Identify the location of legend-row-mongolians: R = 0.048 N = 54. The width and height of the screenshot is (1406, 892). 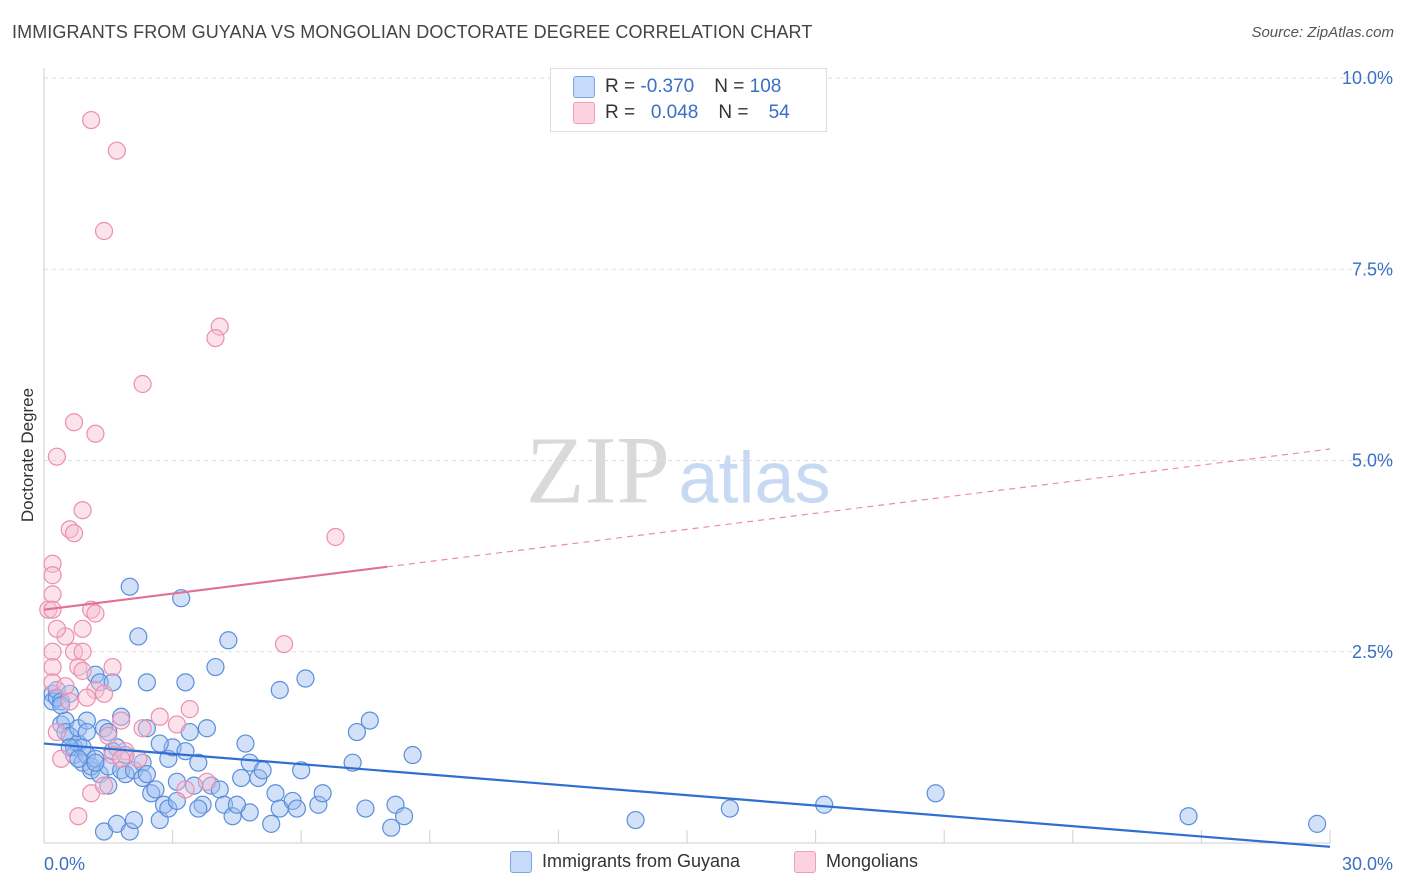
(681, 114).